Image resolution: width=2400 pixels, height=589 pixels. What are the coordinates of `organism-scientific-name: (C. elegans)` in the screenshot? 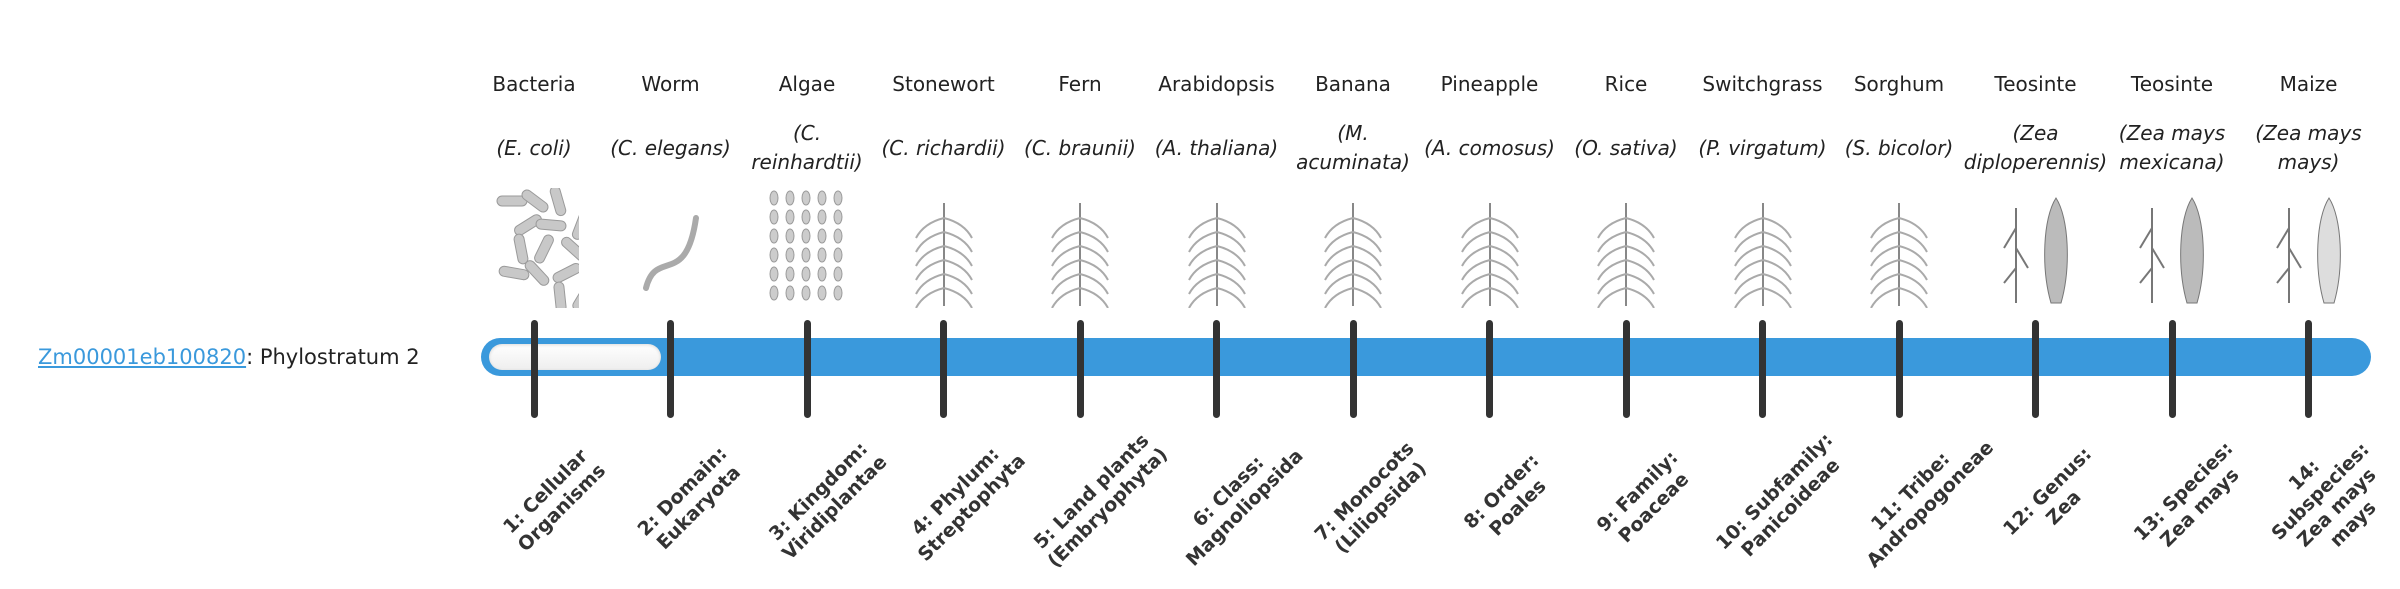 It's located at (670, 147).